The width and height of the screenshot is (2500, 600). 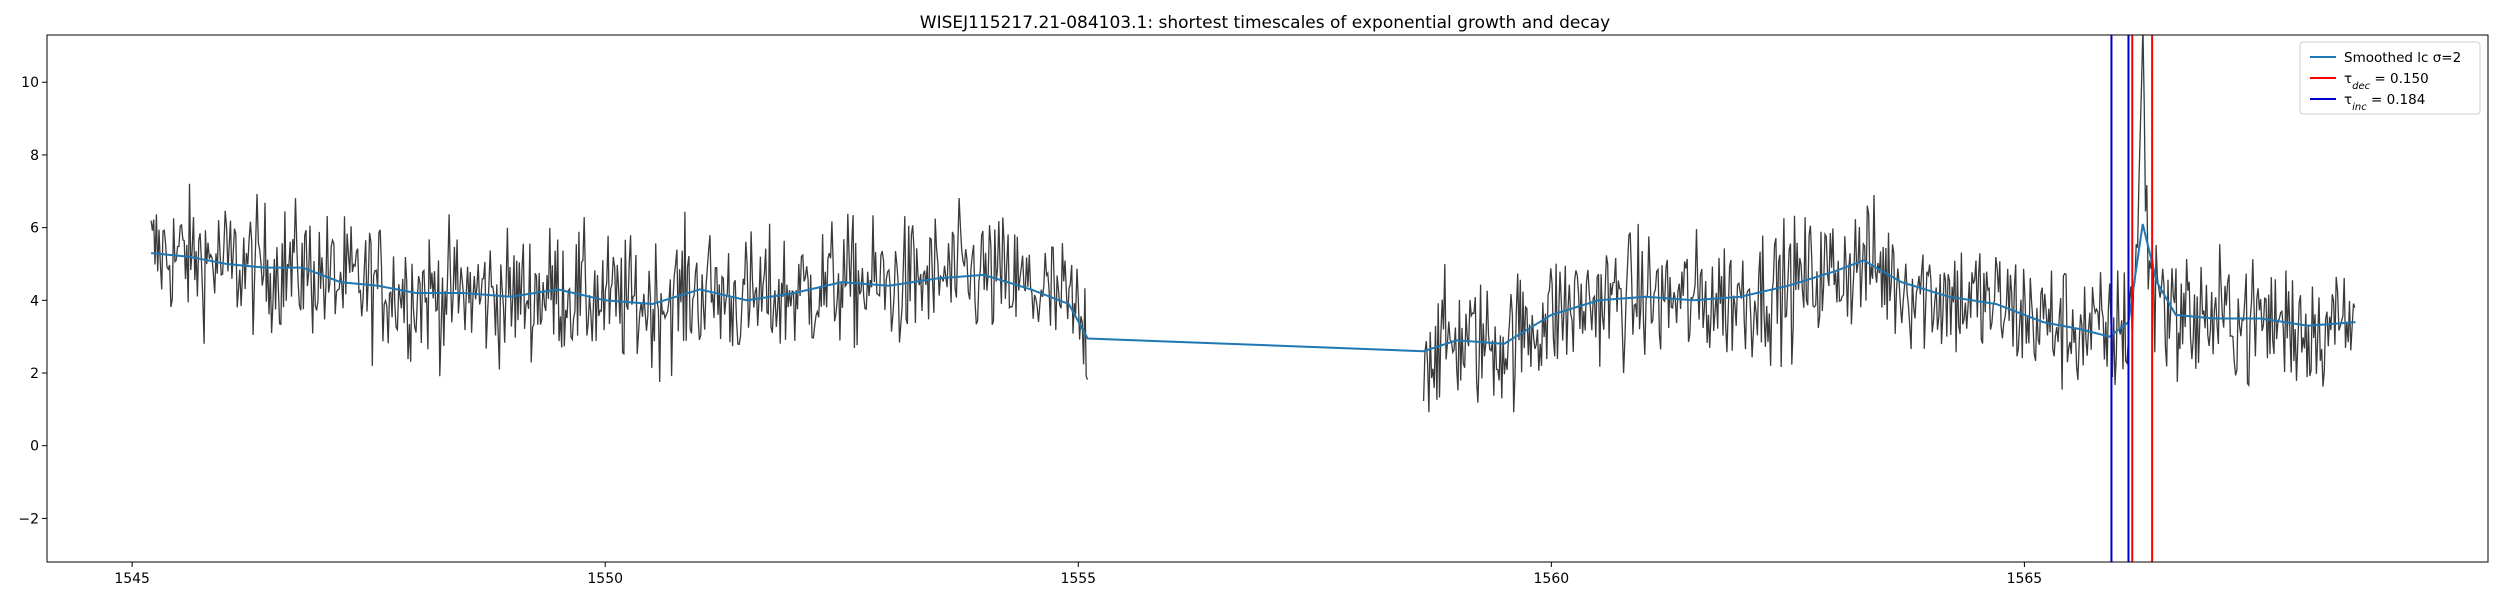 What do you see at coordinates (30, 83) in the screenshot?
I see `y-tick-label: 10` at bounding box center [30, 83].